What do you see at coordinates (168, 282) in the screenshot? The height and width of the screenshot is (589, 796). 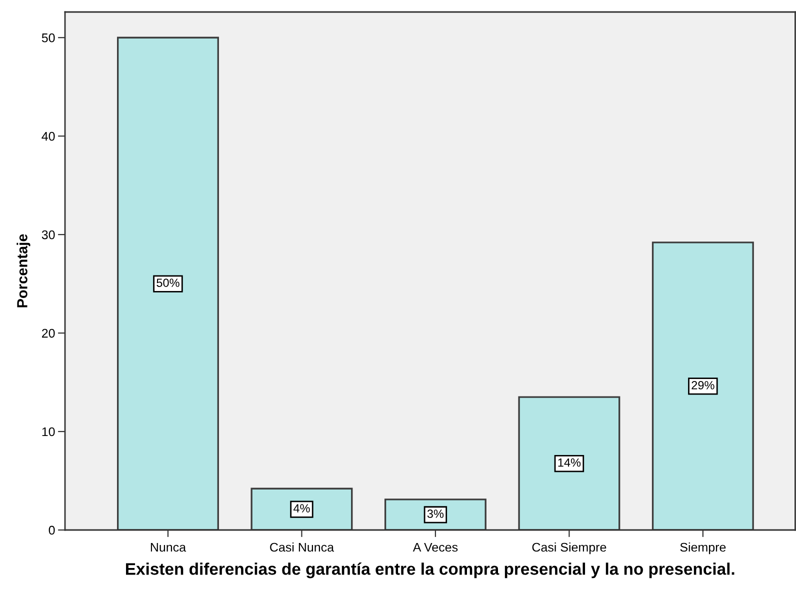 I see `data-label: 50%` at bounding box center [168, 282].